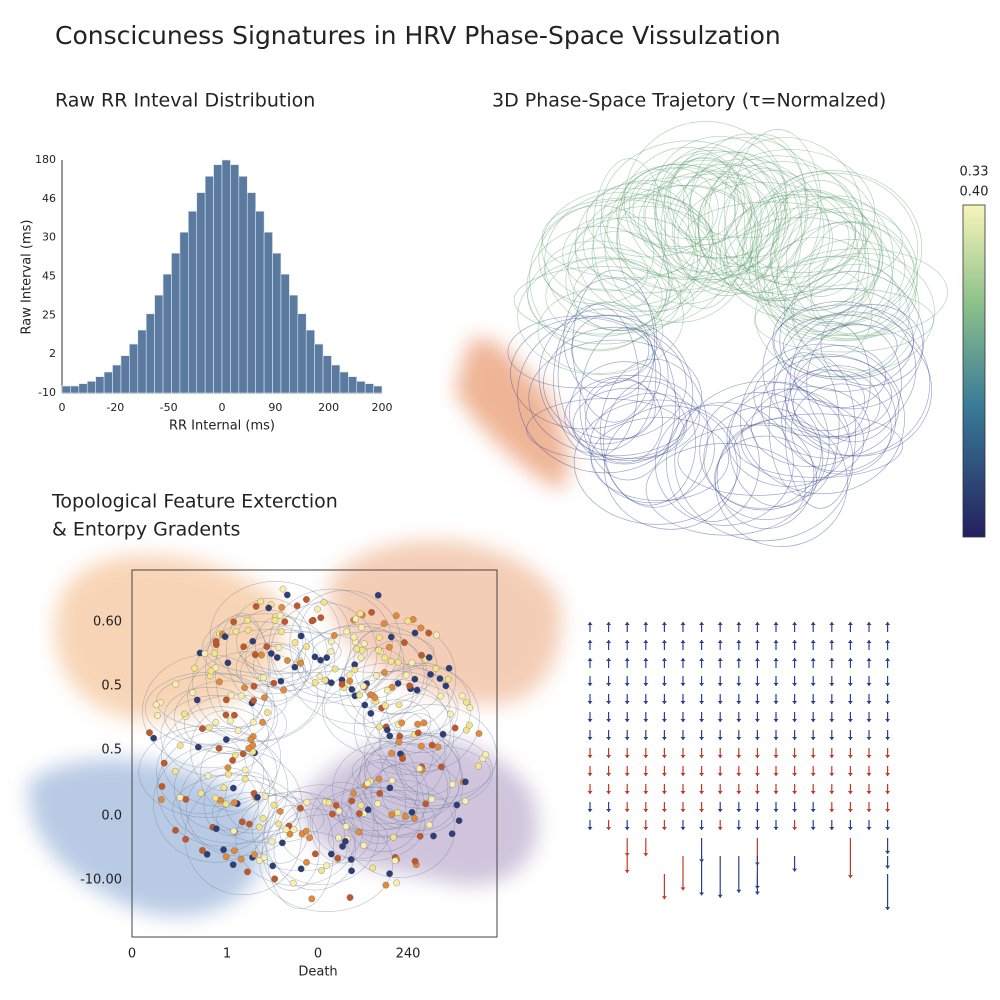 Image resolution: width=1000 pixels, height=1000 pixels. What do you see at coordinates (317, 972) in the screenshot?
I see `x-axis-label: Death` at bounding box center [317, 972].